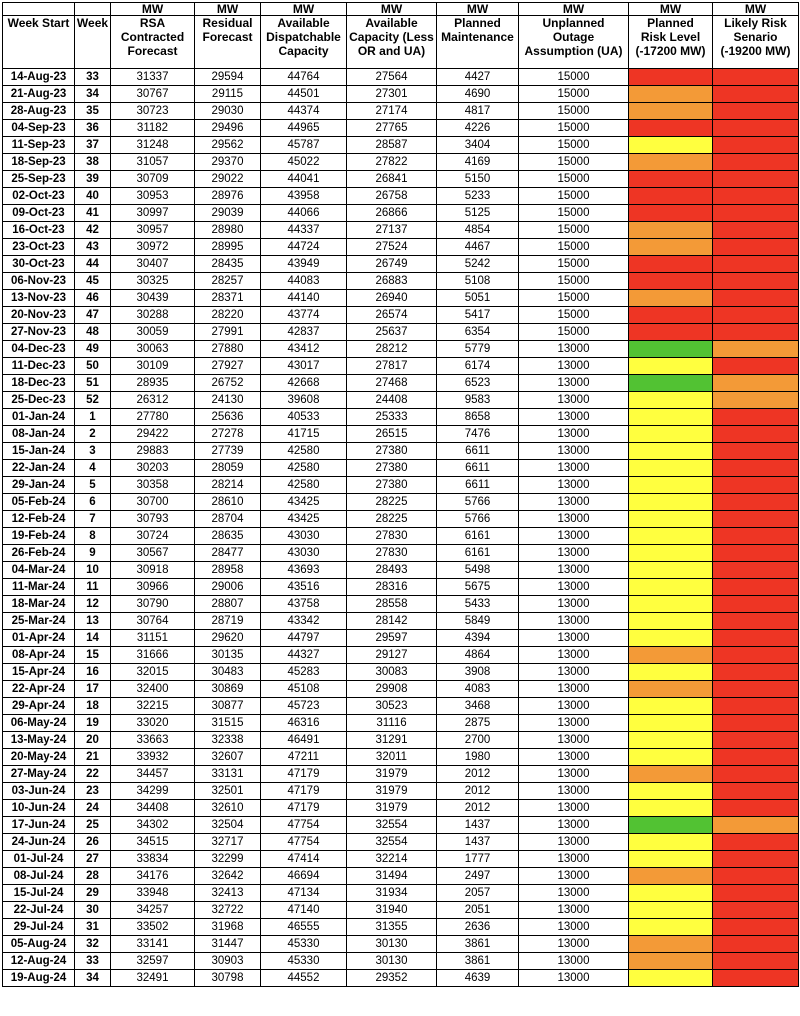 The image size is (800, 1016). I want to click on week-start-cell: 04-Mar-24, so click(38, 570).